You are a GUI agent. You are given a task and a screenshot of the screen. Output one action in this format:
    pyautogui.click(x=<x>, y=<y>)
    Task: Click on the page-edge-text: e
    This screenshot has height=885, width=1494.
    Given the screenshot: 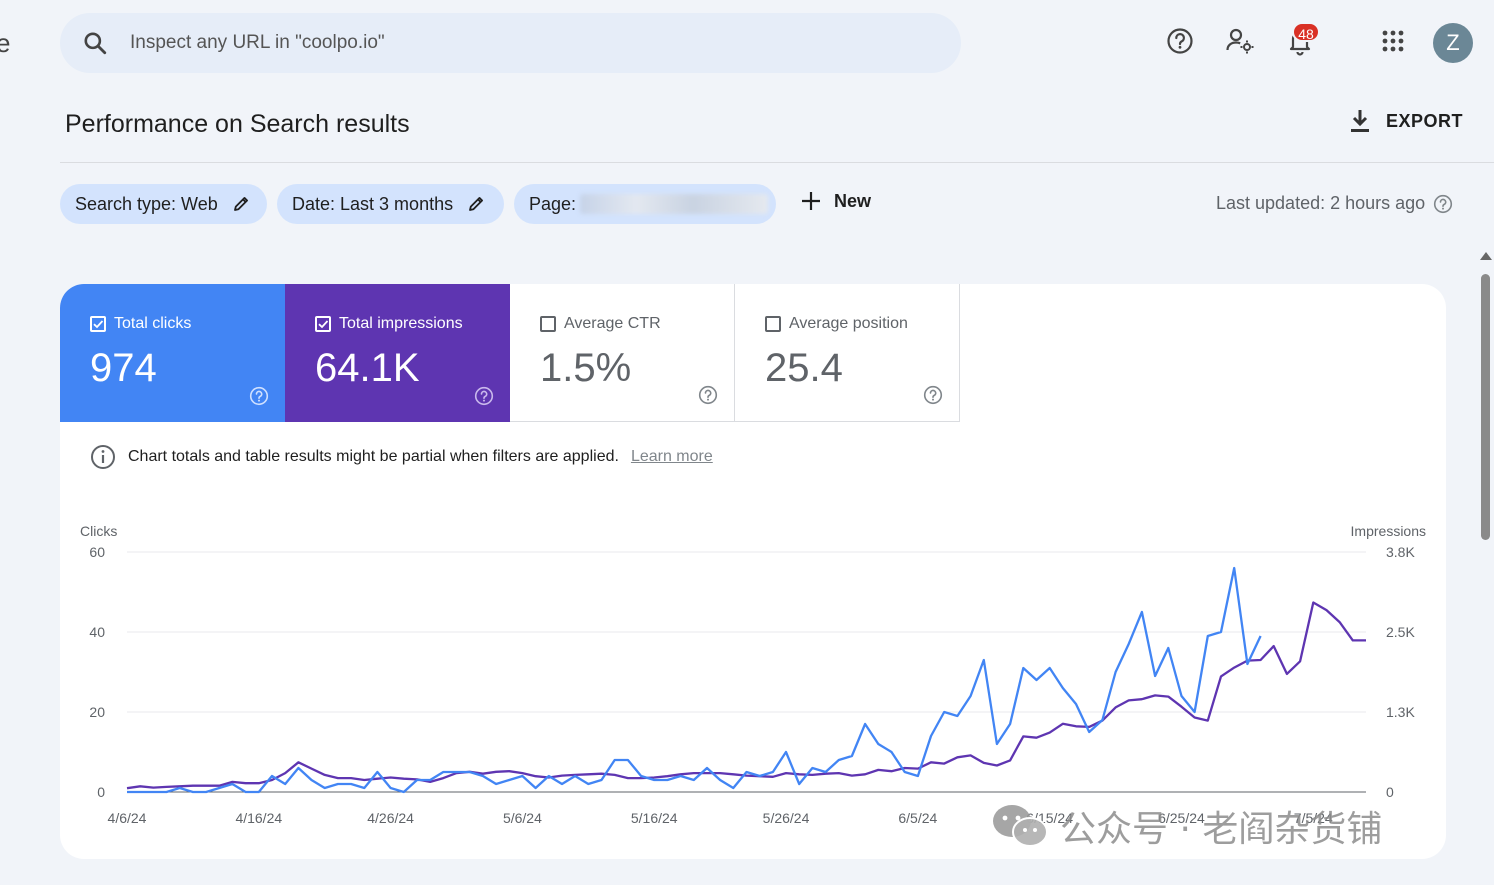 What is the action you would take?
    pyautogui.click(x=5, y=43)
    